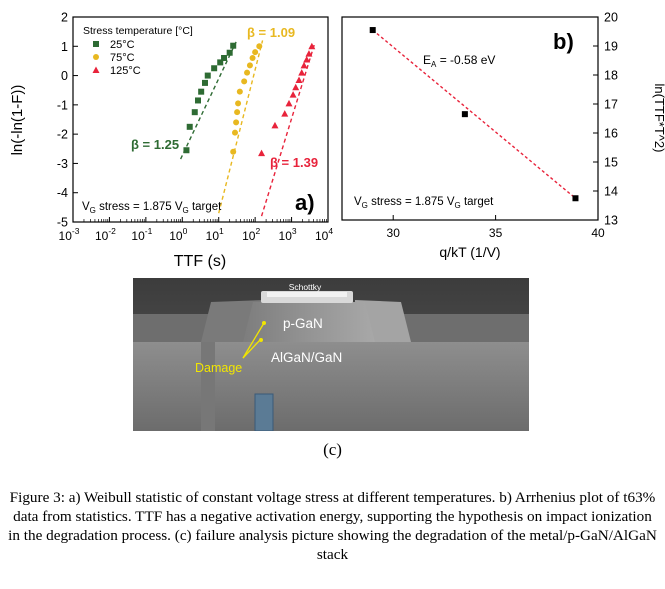  I want to click on damage-spot-lower, so click(261, 340).